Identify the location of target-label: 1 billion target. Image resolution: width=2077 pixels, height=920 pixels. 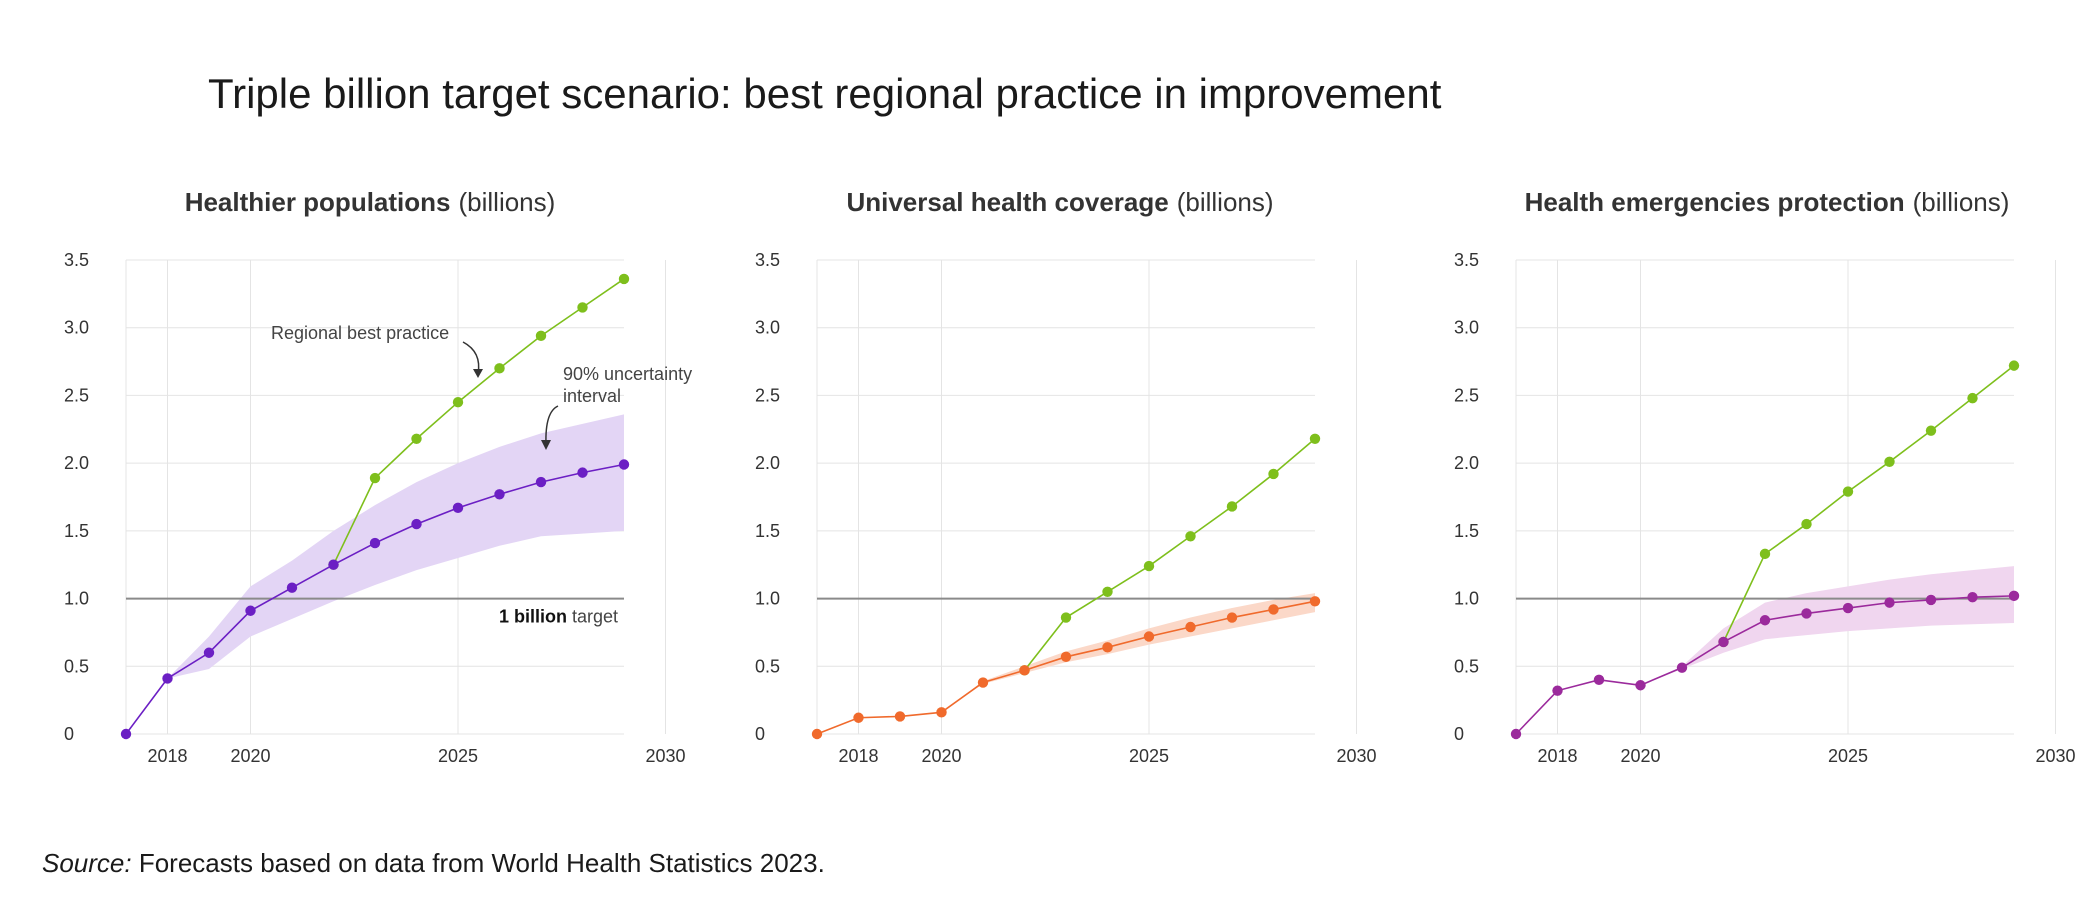
(558, 617).